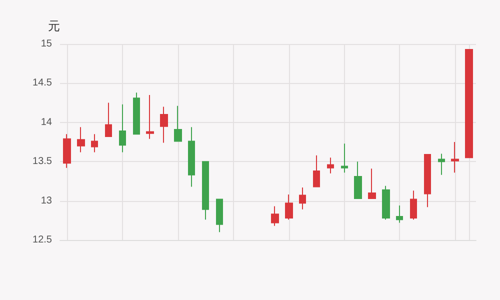 This screenshot has height=300, width=500. Describe the element at coordinates (42, 240) in the screenshot. I see `y-tick-label: 12.5` at that location.